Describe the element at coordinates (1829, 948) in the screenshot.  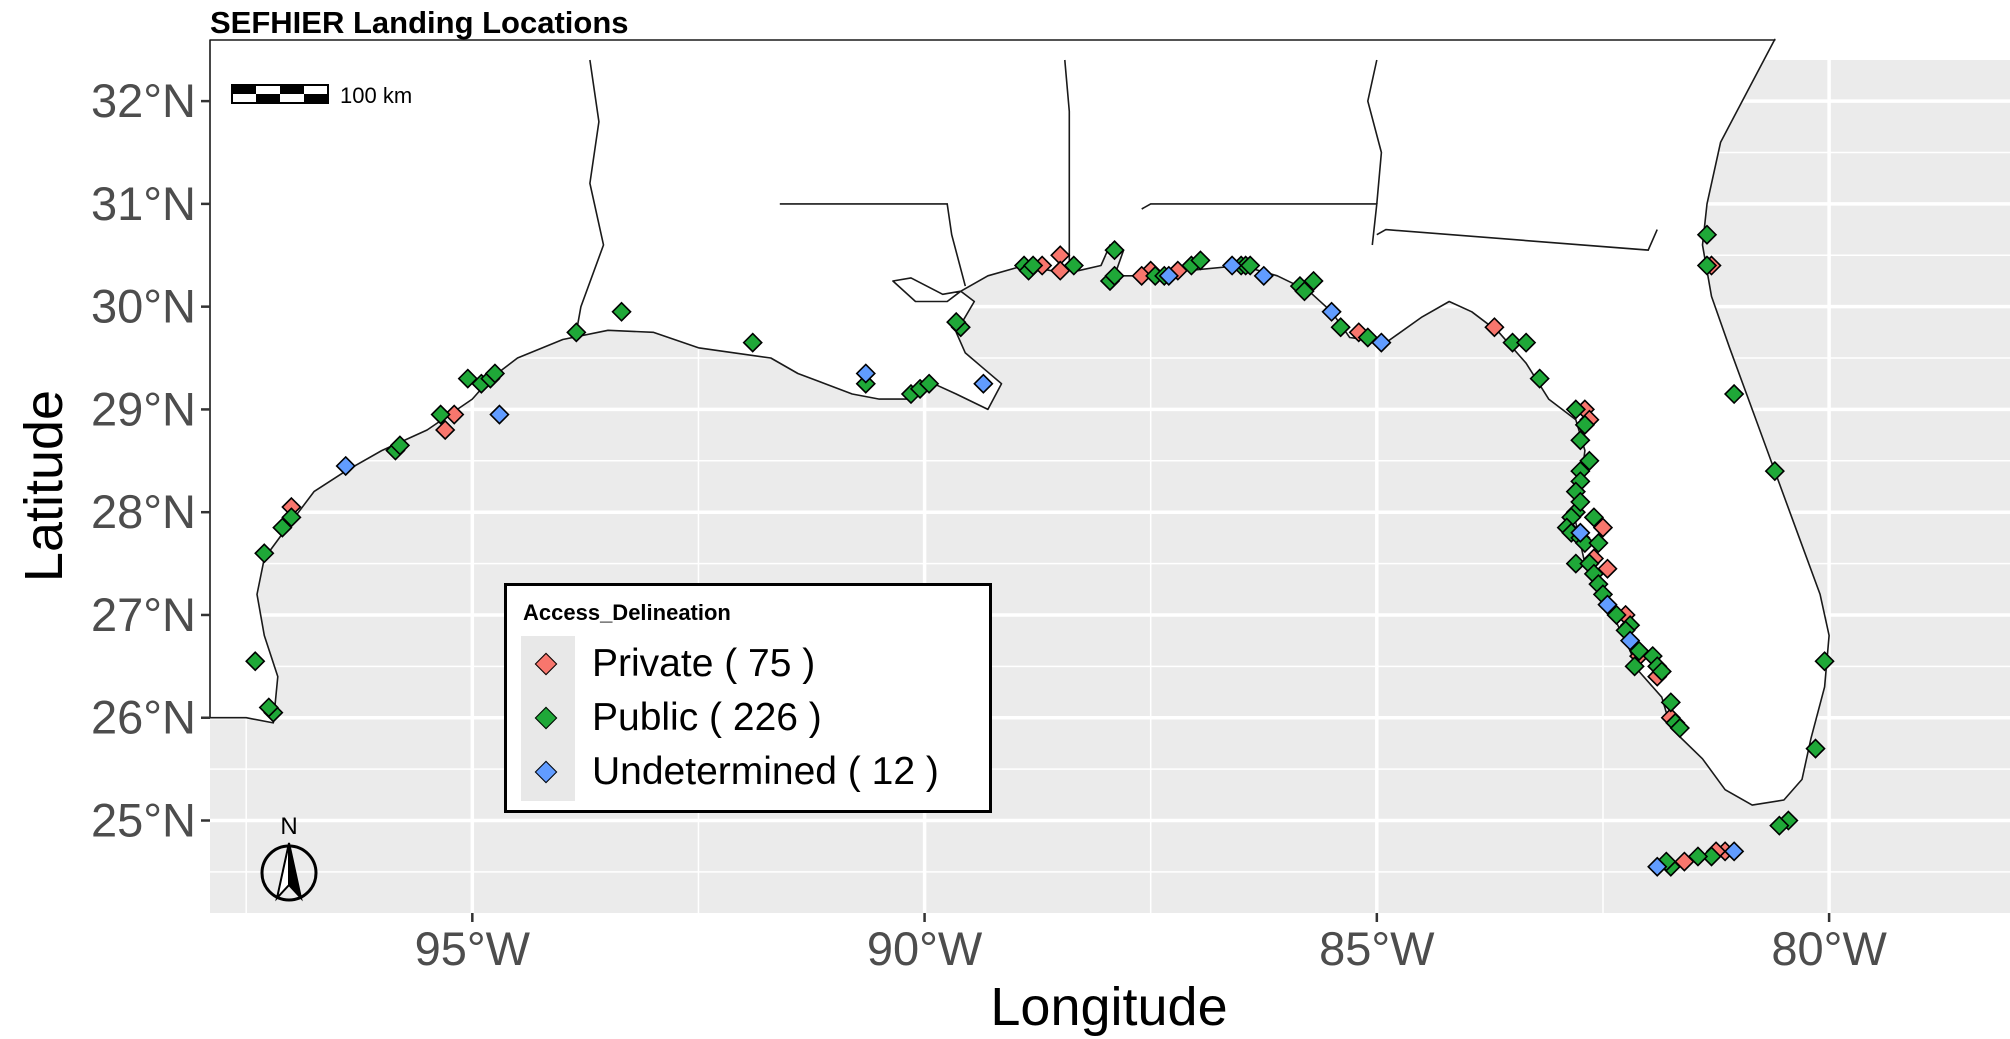
I see `x-tick-label: 80°W` at that location.